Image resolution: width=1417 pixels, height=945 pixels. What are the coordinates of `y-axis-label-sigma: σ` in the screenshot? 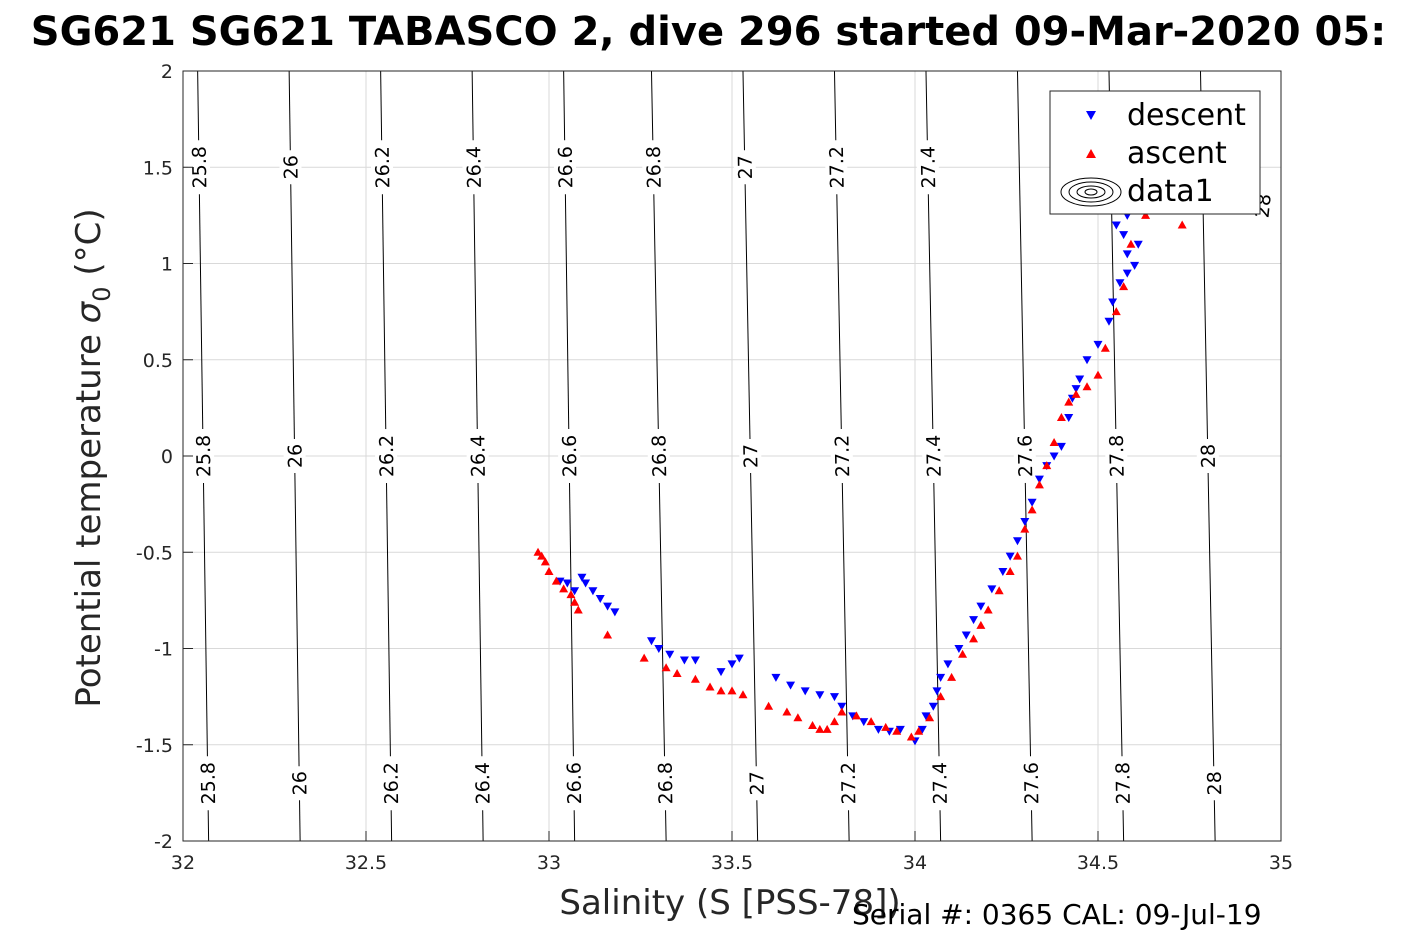 It's located at (89, 311).